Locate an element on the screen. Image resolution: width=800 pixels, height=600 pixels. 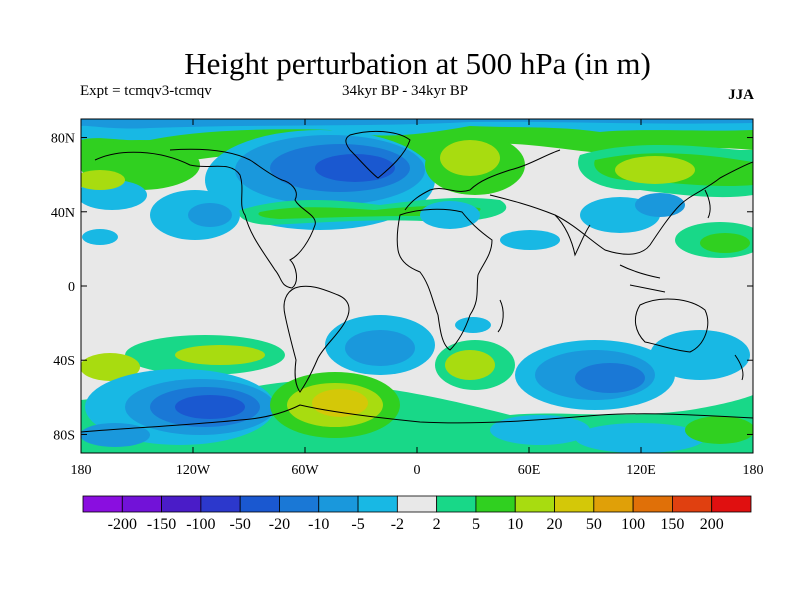
coastline-japan is located at coordinates (707, 204).